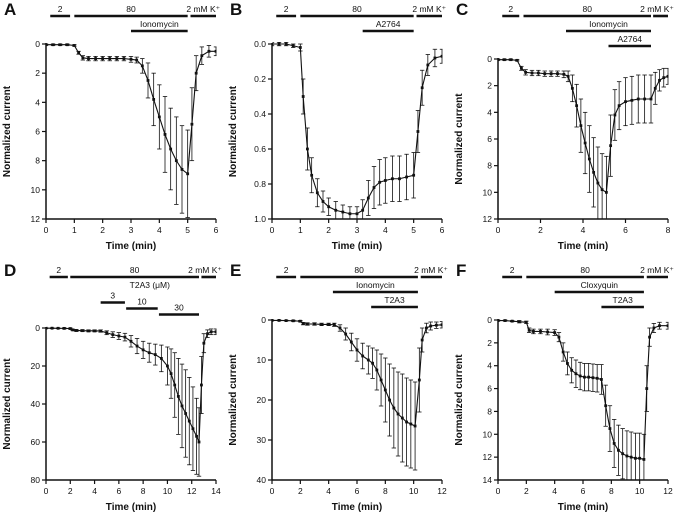  I want to click on panel-letter-C: C, so click(462, 9).